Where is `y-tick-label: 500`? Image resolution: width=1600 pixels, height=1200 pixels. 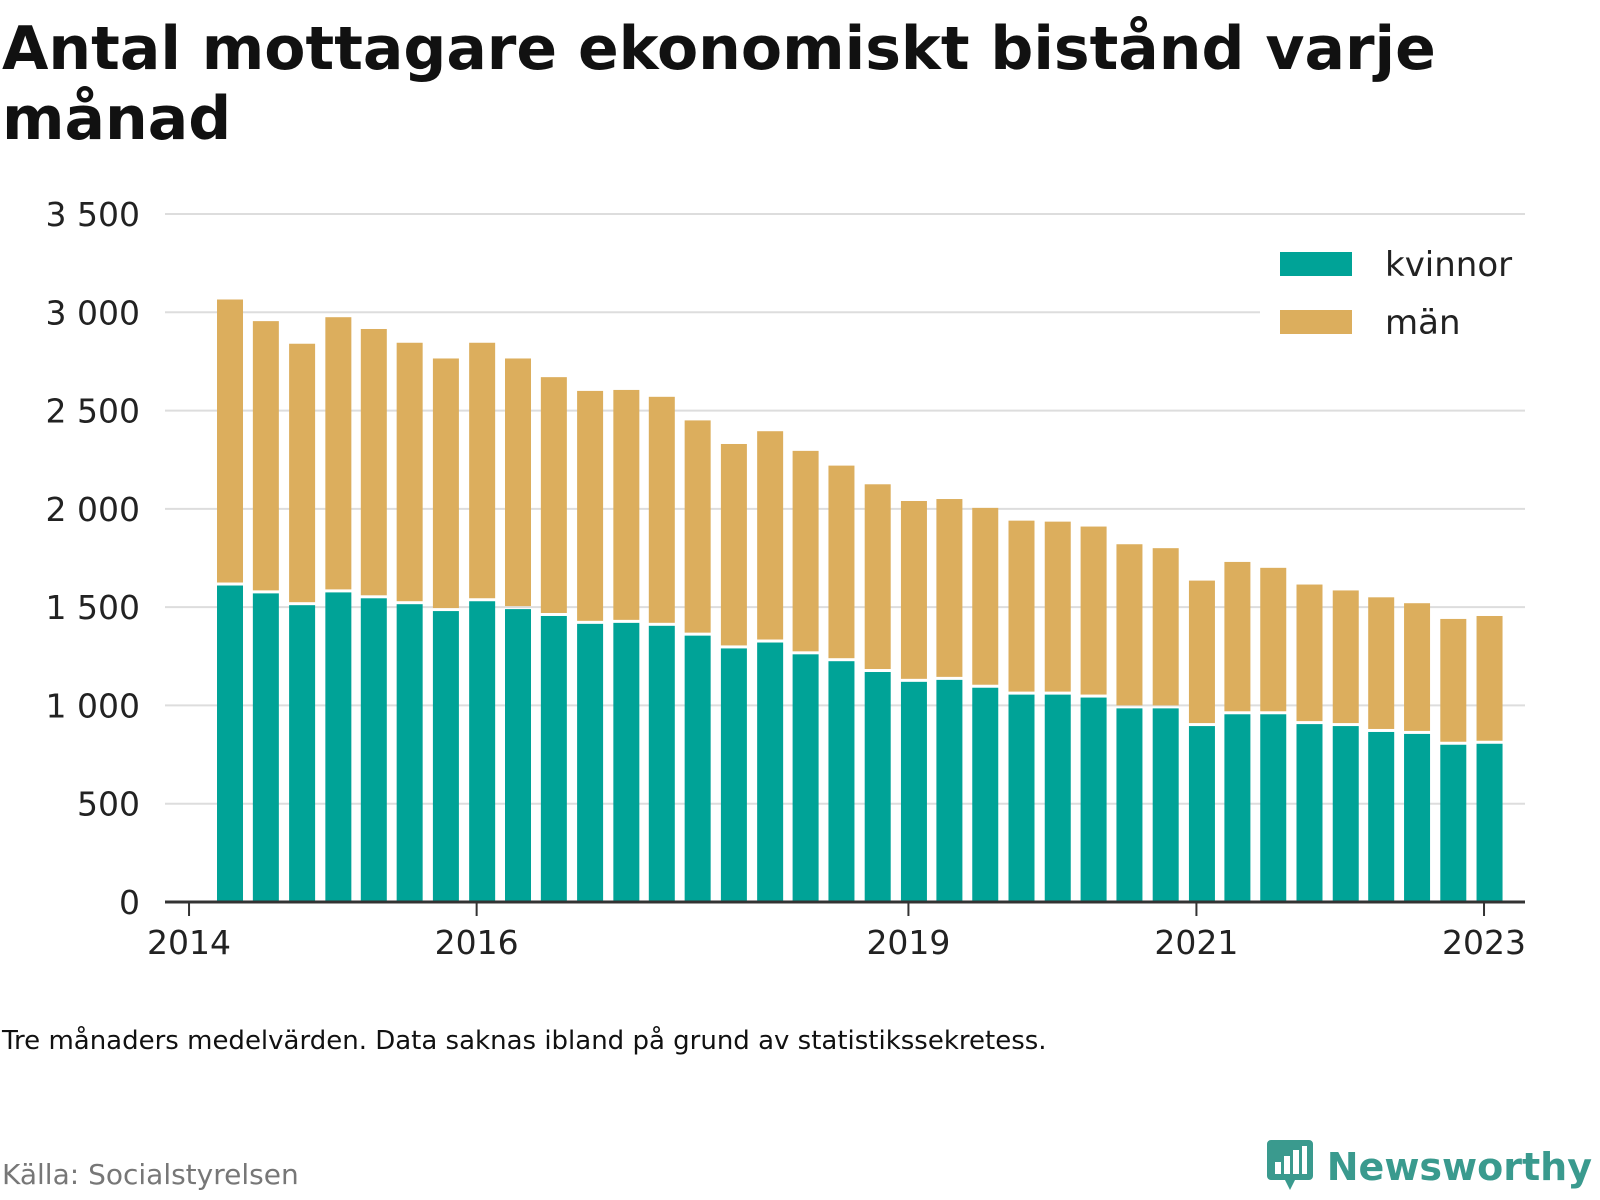
y-tick-label: 500 is located at coordinates (108, 804).